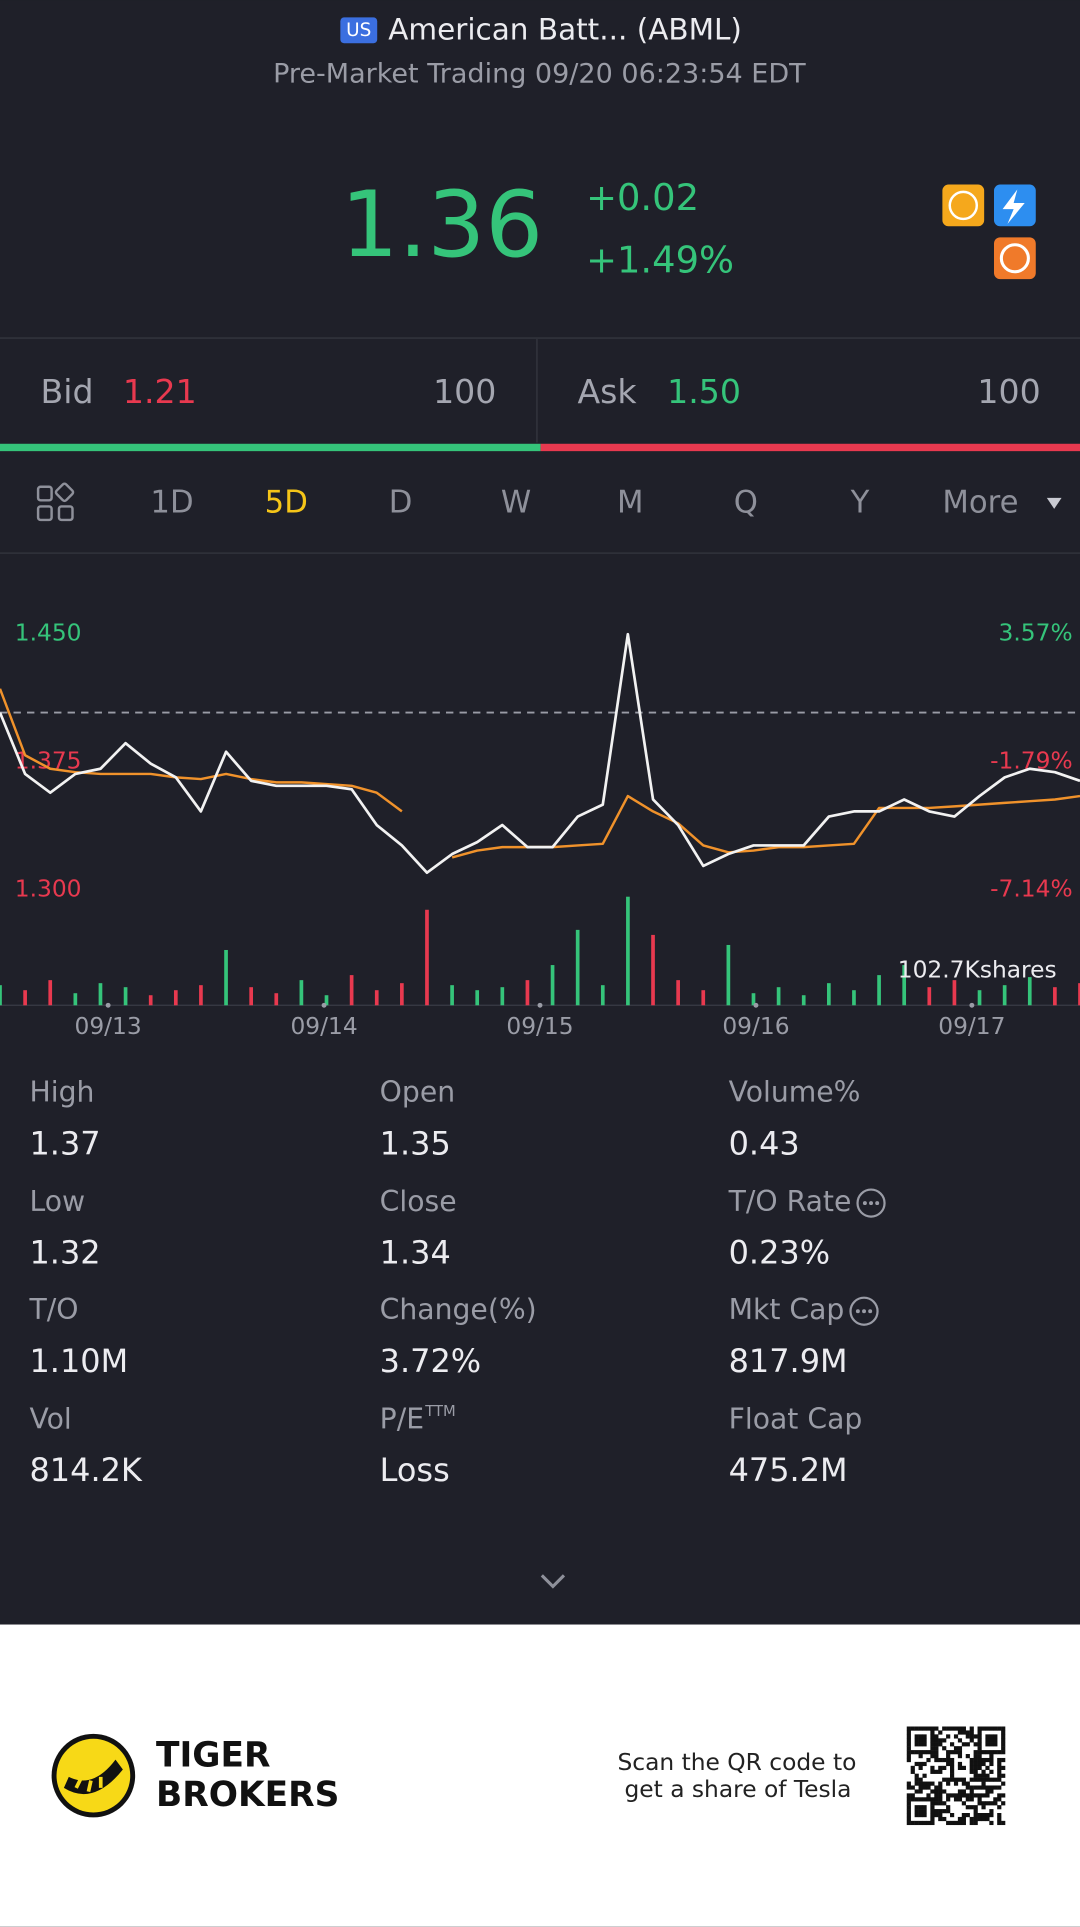 The height and width of the screenshot is (1927, 1080). I want to click on us-badge, so click(359, 30).